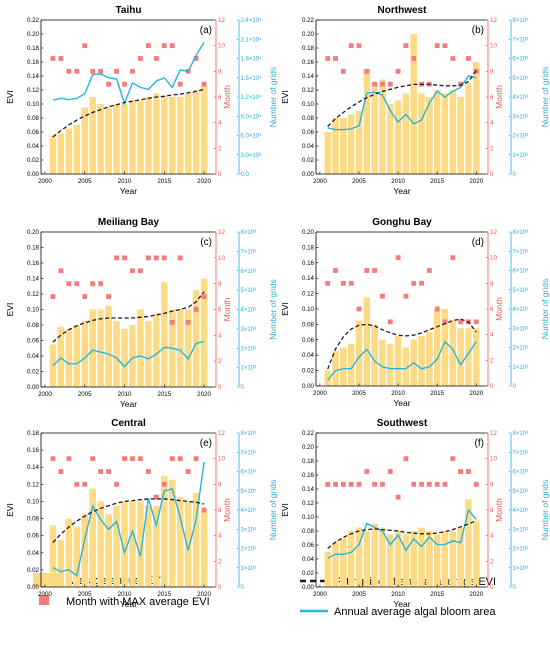 This screenshot has width=550, height=647. I want to click on y3-tick-label: 9.0×10³, so click(251, 117).